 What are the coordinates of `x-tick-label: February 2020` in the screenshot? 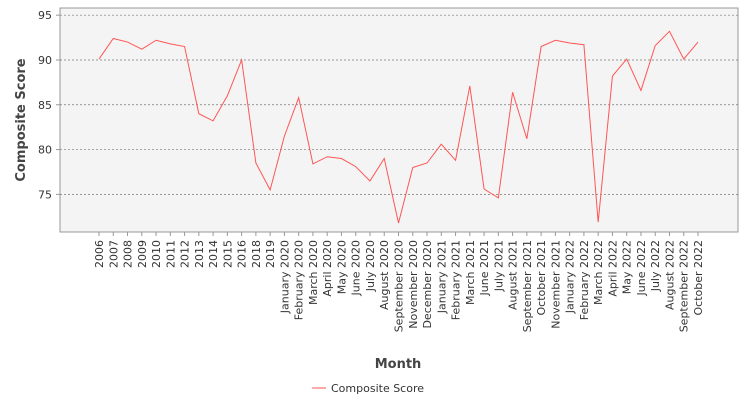 It's located at (299, 280).